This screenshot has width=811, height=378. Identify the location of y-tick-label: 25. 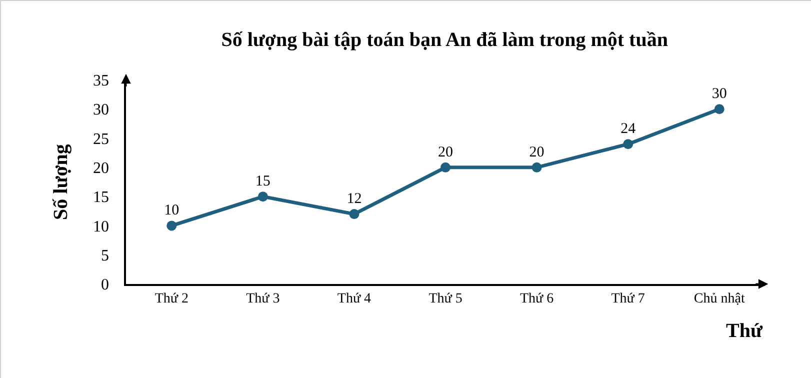
(101, 139).